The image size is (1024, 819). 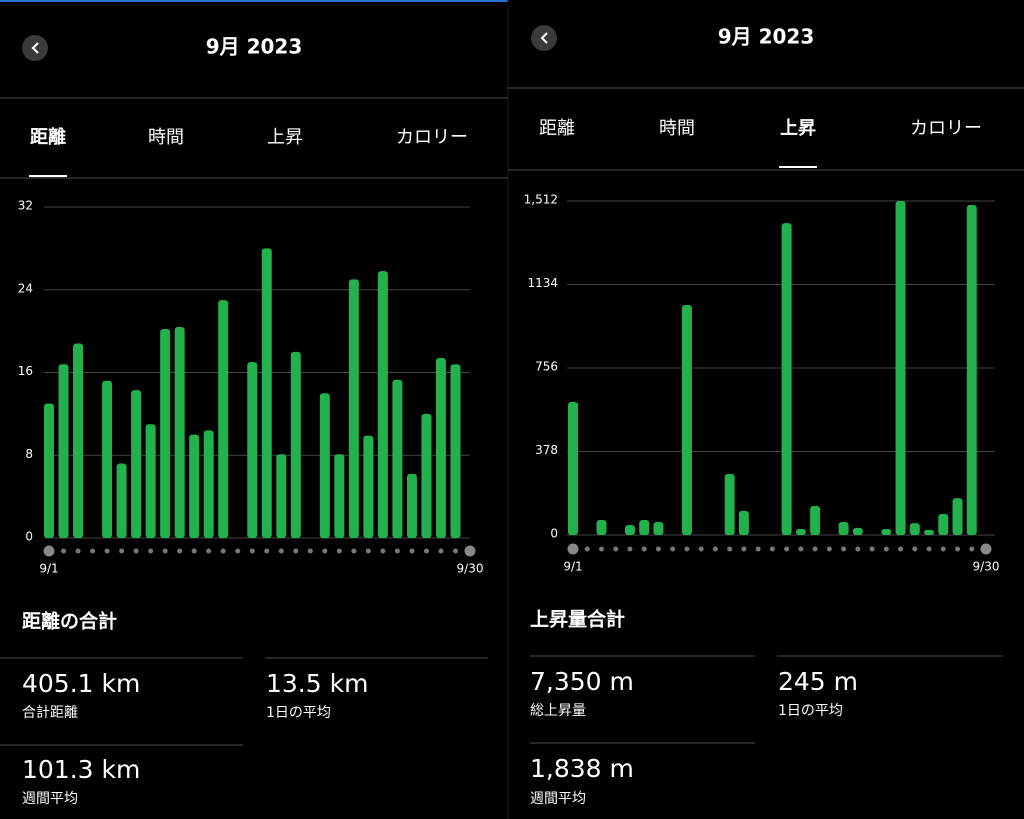 What do you see at coordinates (546, 450) in the screenshot?
I see `y-tick-label: 378` at bounding box center [546, 450].